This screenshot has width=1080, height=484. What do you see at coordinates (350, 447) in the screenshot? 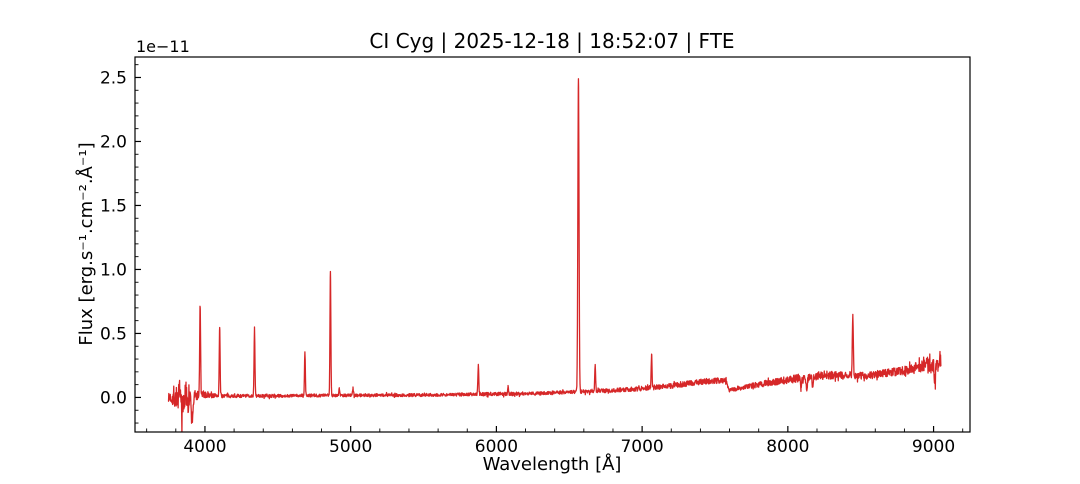
I see `x-tick-label-5000: 5000` at bounding box center [350, 447].